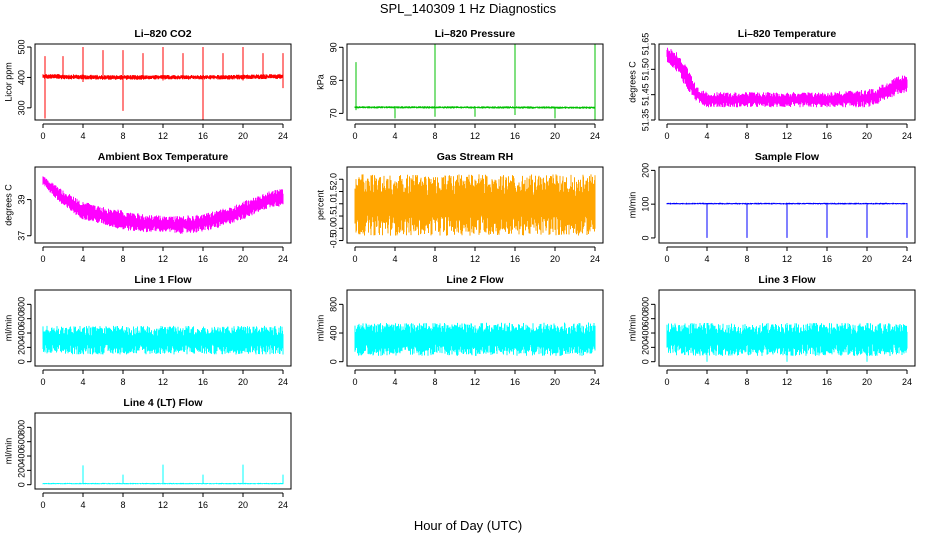  Describe the element at coordinates (645, 44) in the screenshot. I see `y-tick-label-3: 51.65` at that location.